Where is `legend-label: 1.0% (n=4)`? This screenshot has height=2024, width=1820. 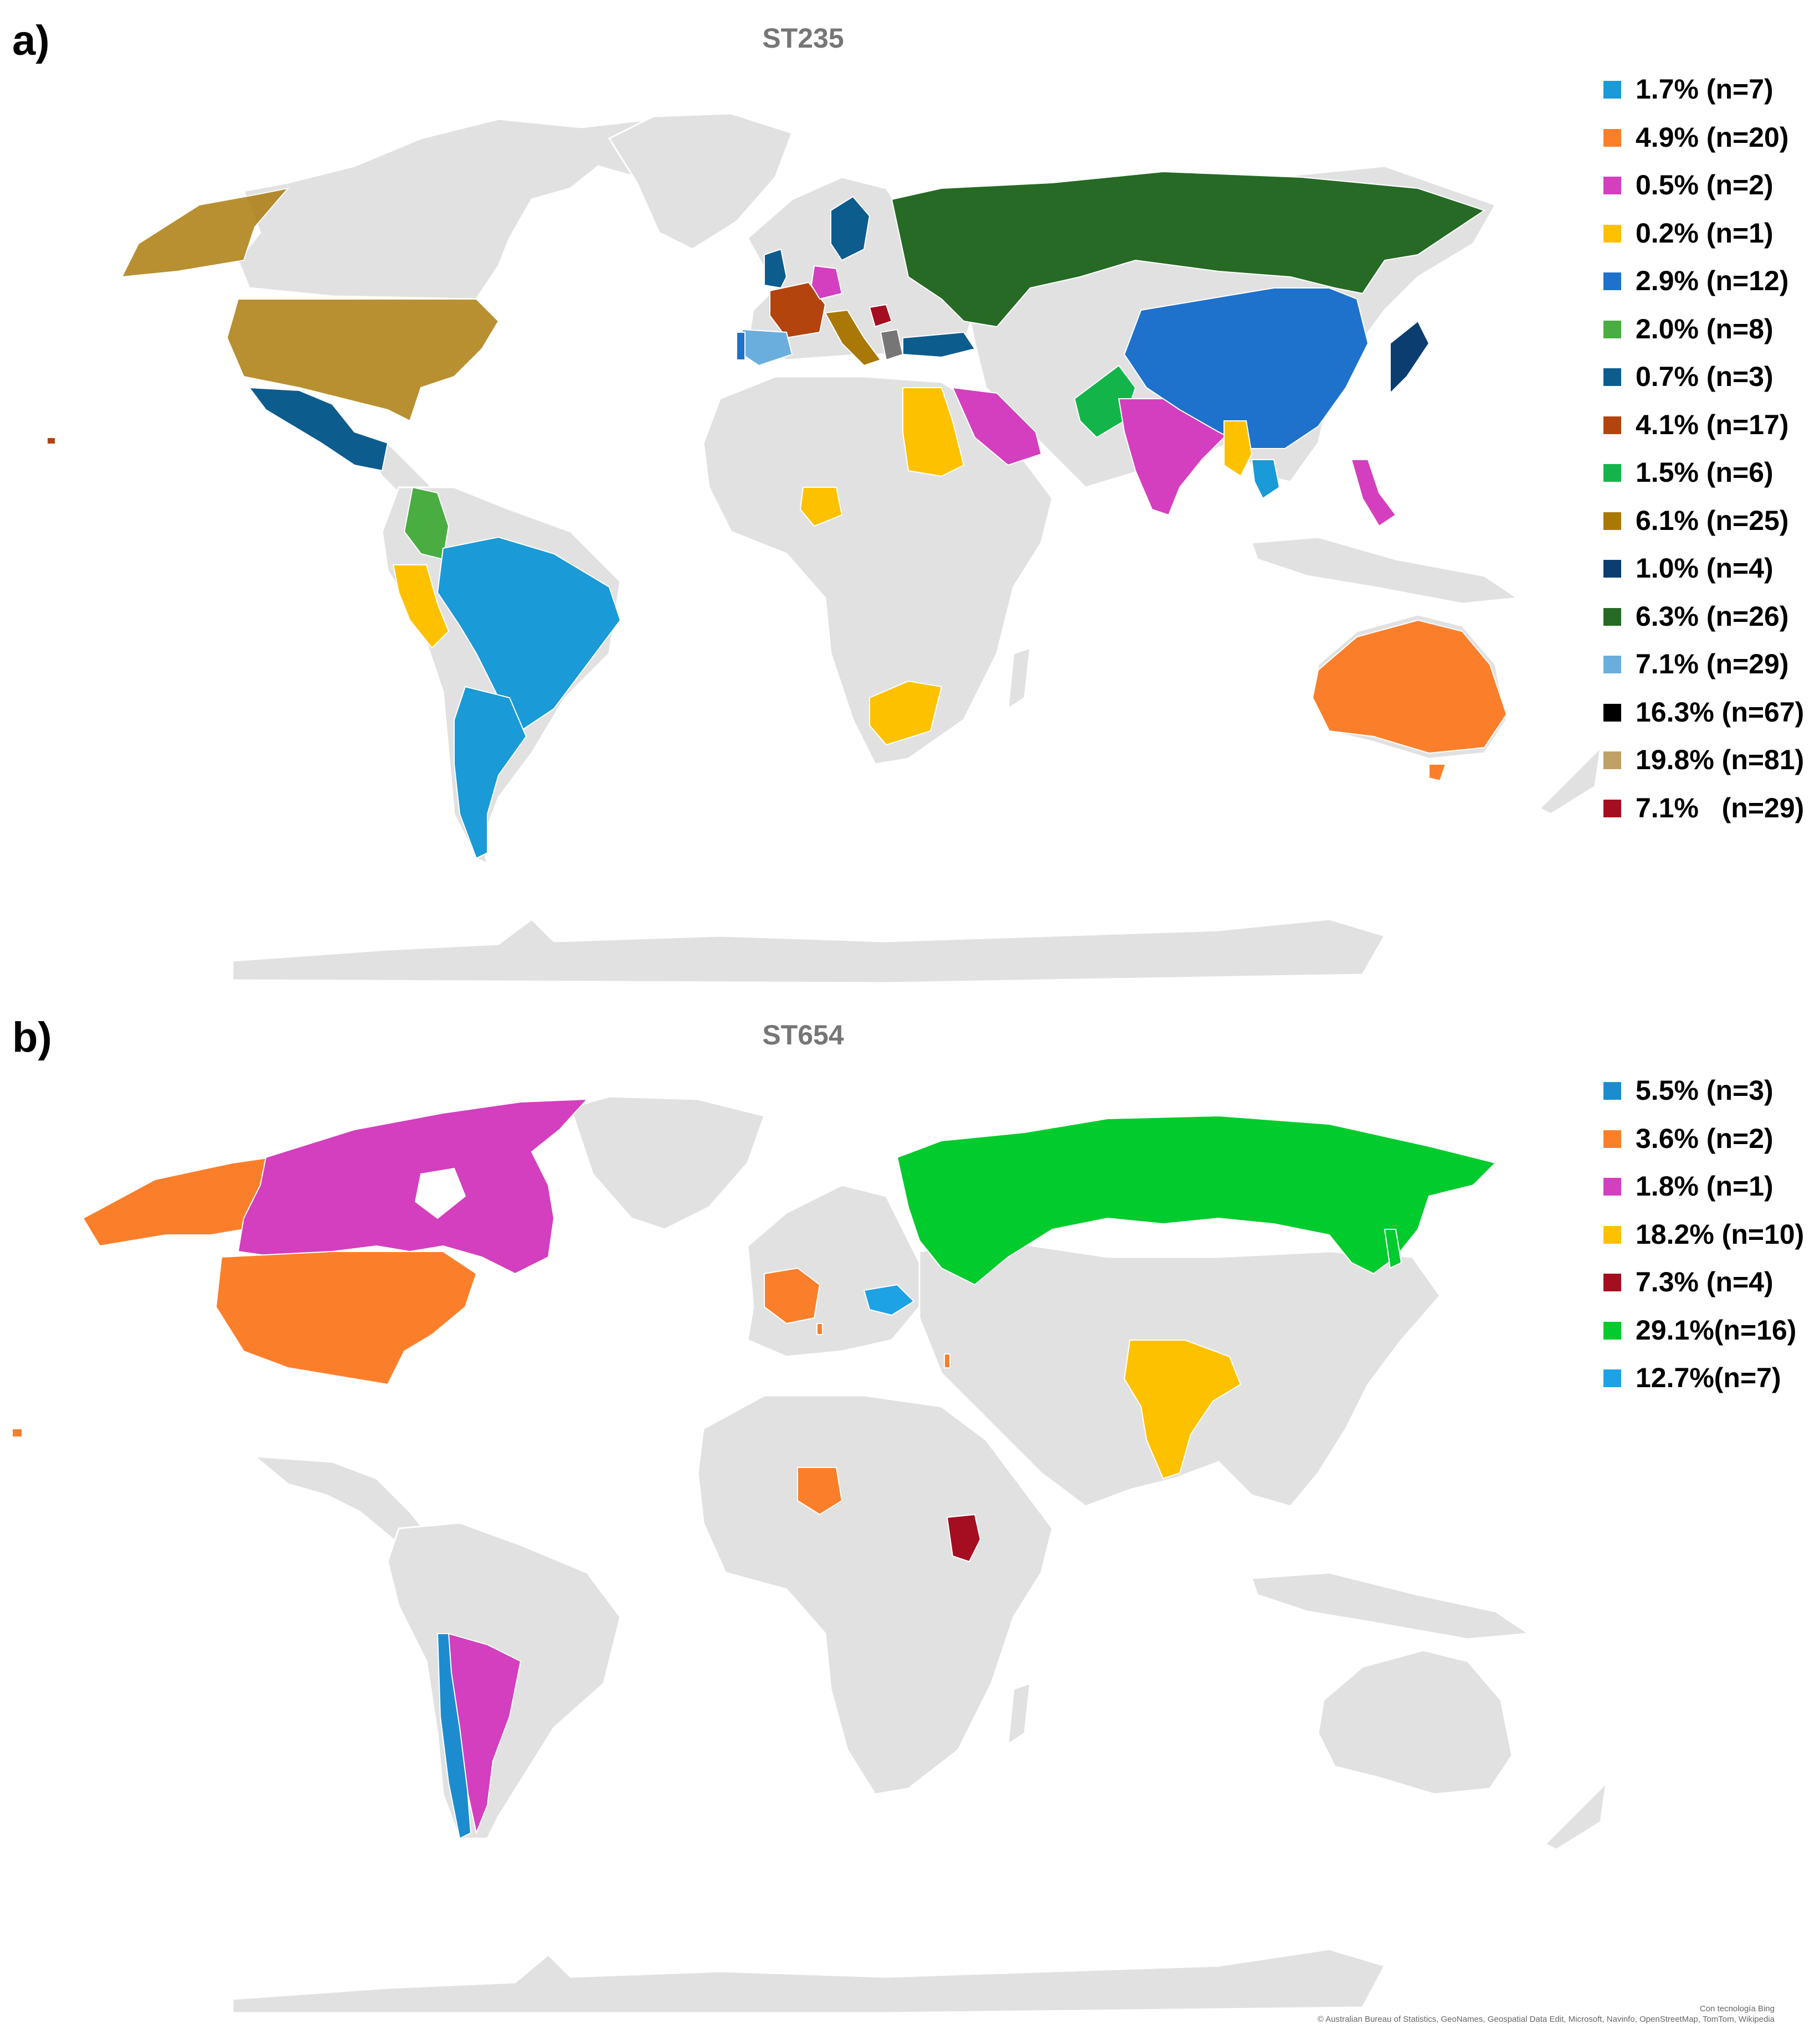 legend-label: 1.0% (n=4) is located at coordinates (1704, 568).